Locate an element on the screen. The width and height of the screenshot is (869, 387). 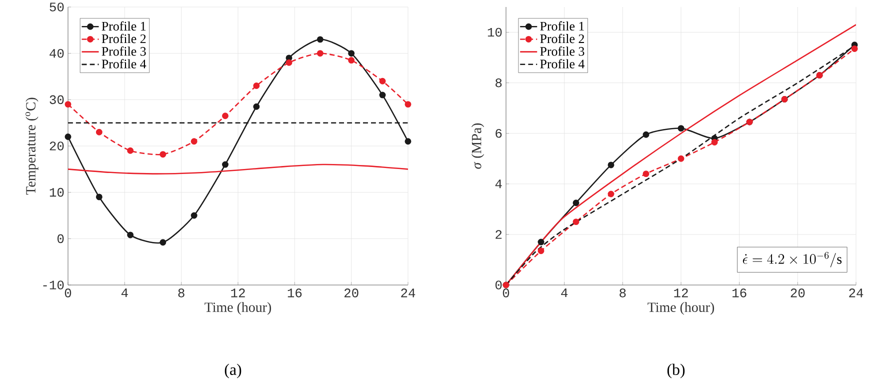
y-tick-label: 8 is located at coordinates (499, 83).